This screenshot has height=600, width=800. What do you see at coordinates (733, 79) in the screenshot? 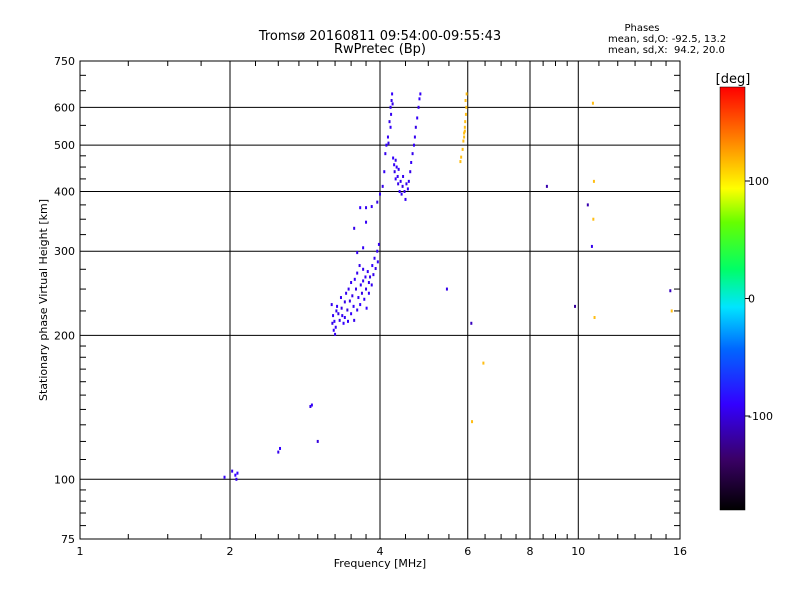
I see `colorbar-label: [deg]` at bounding box center [733, 79].